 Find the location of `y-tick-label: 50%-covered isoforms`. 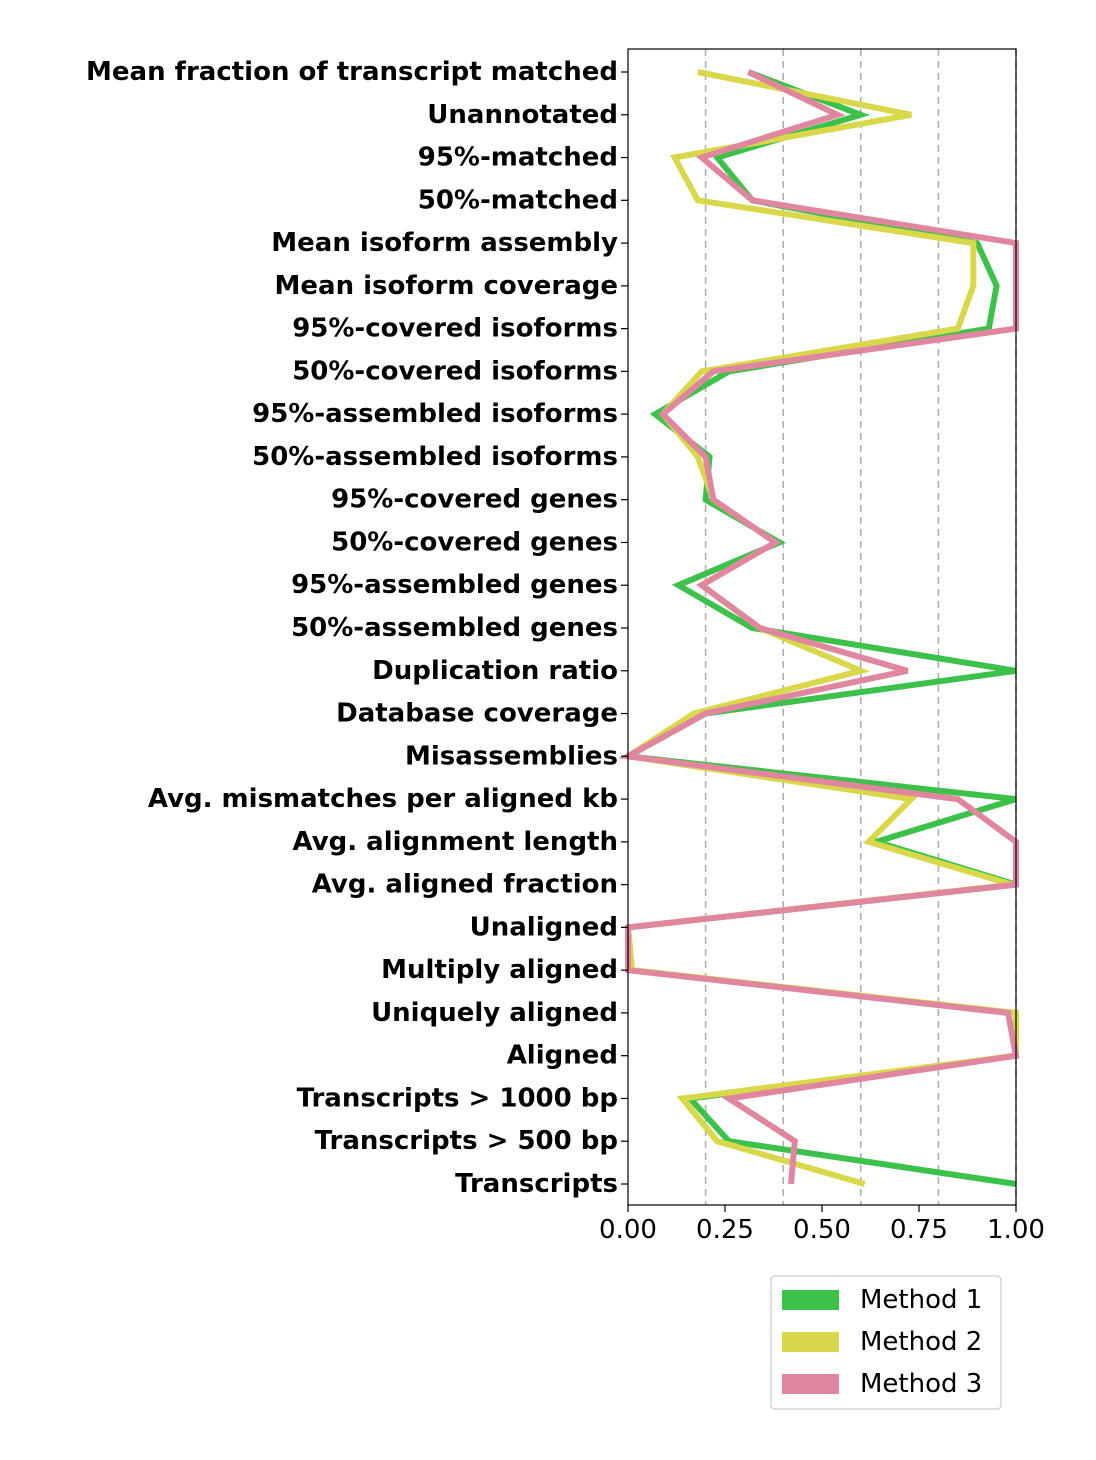

y-tick-label: 50%-covered isoforms is located at coordinates (455, 371).